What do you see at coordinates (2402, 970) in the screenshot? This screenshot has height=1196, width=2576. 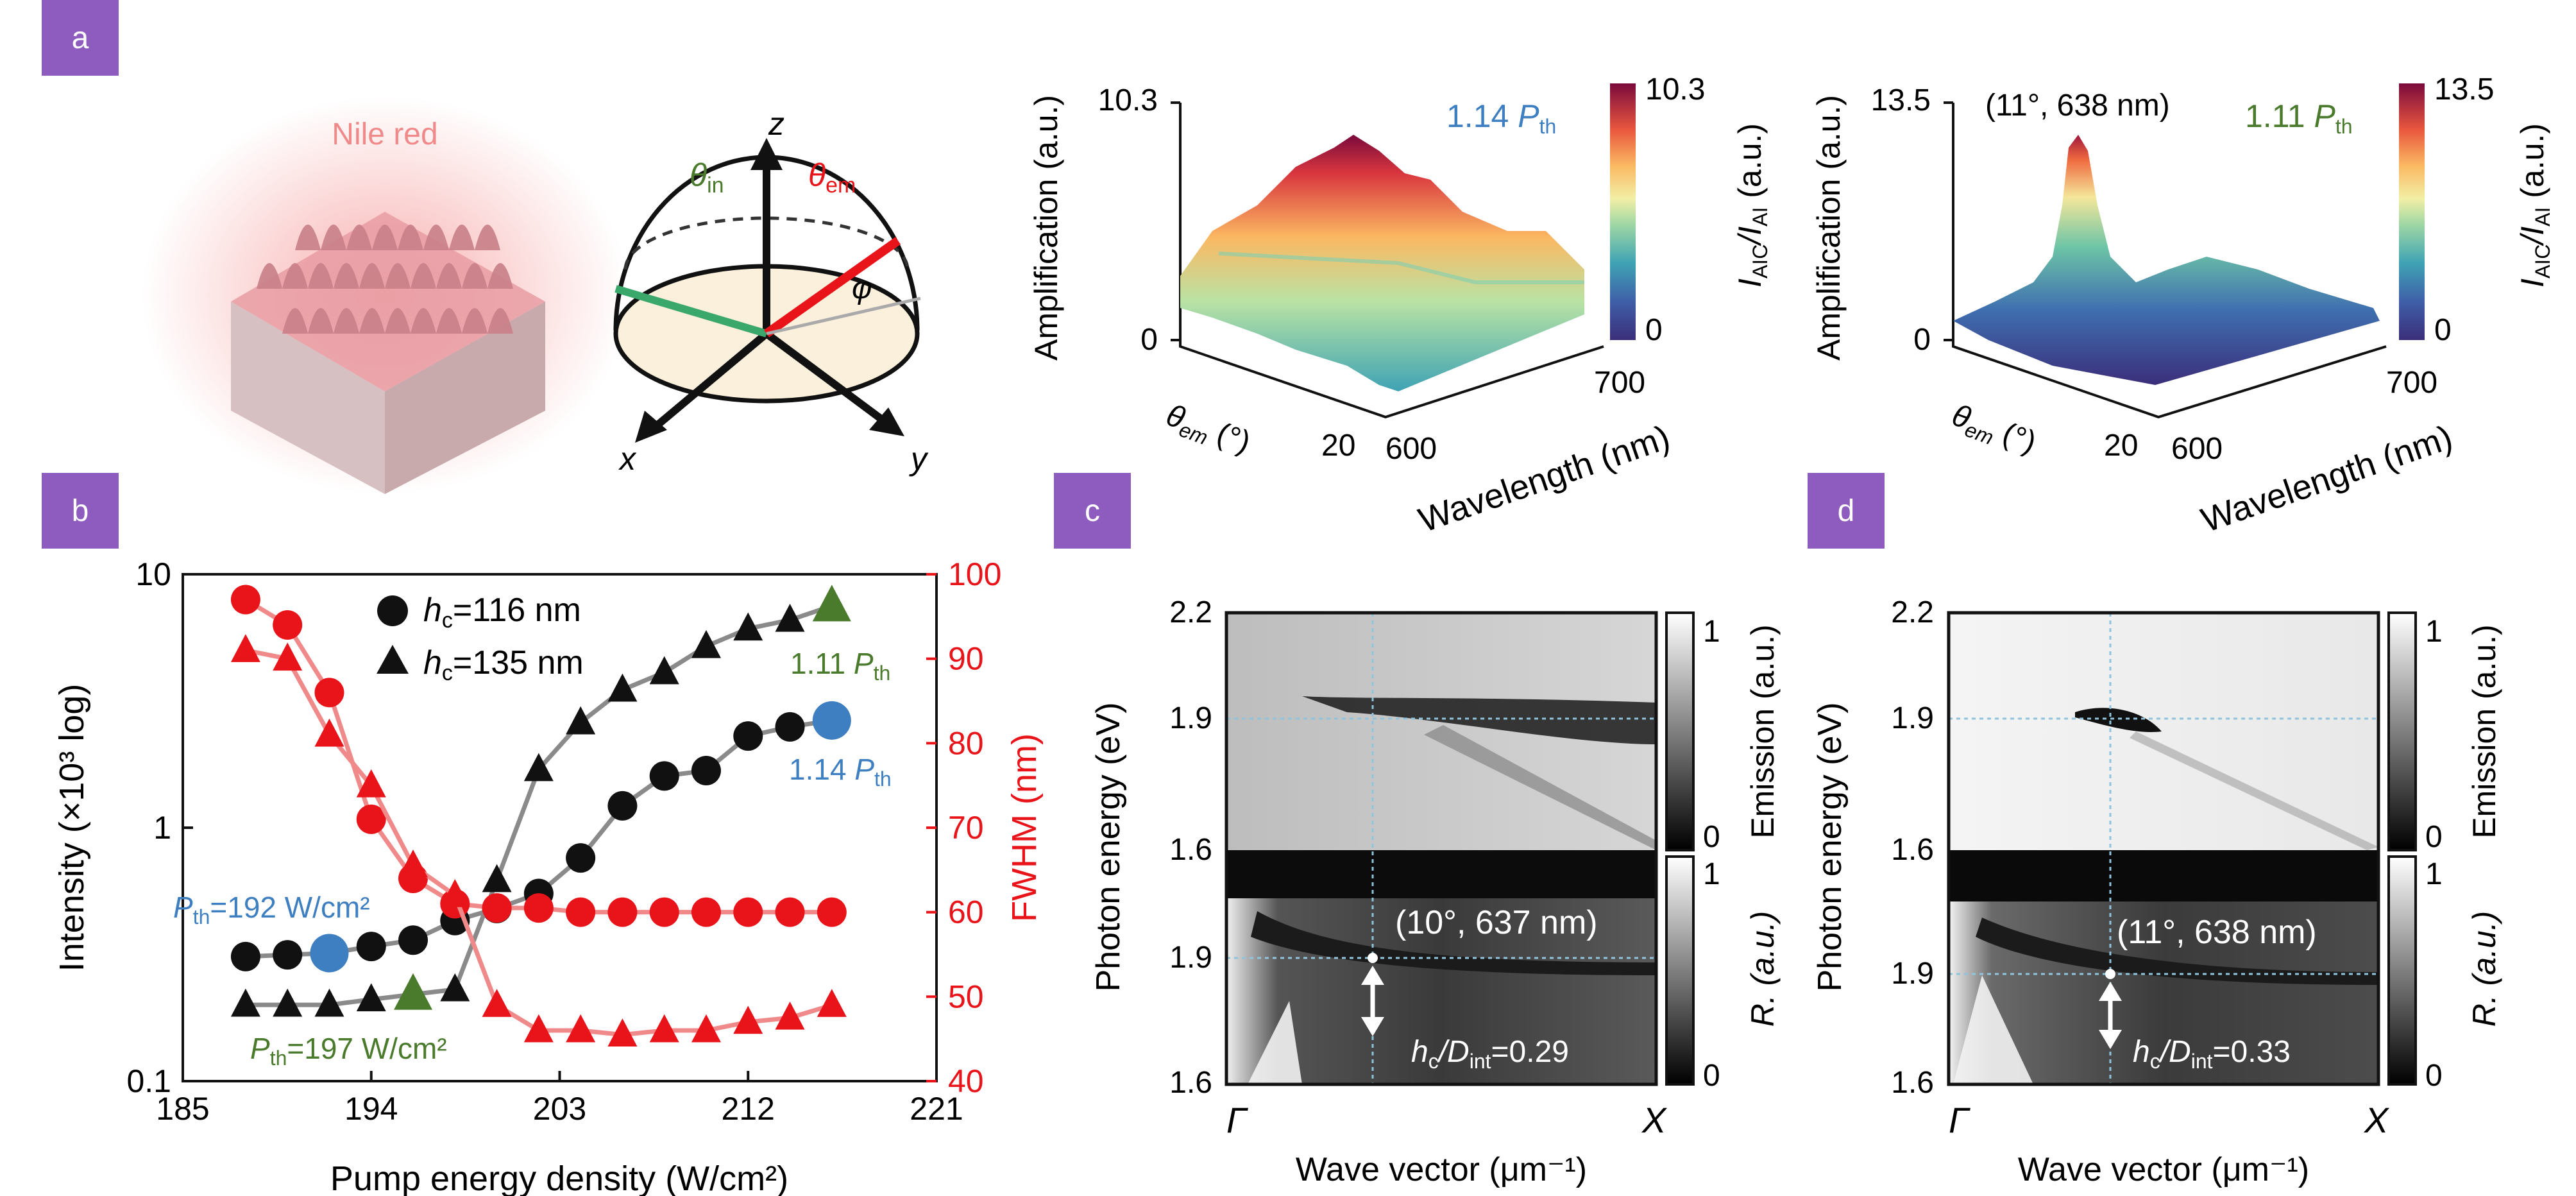 I see `d-reflectance-colorbar` at bounding box center [2402, 970].